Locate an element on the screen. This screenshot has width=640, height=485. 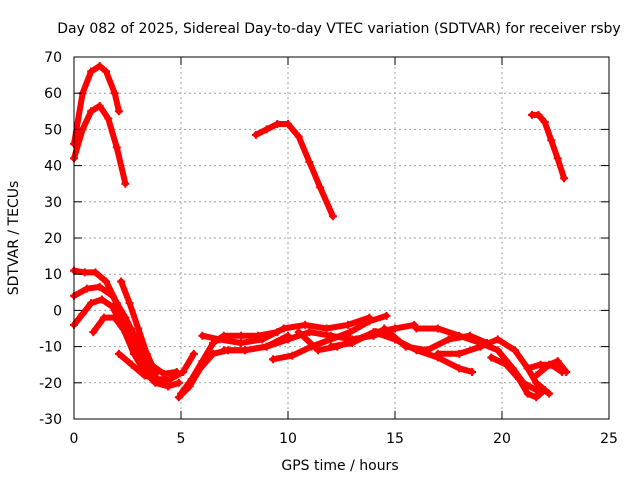
y-tick-label: 0 is located at coordinates (57, 311).